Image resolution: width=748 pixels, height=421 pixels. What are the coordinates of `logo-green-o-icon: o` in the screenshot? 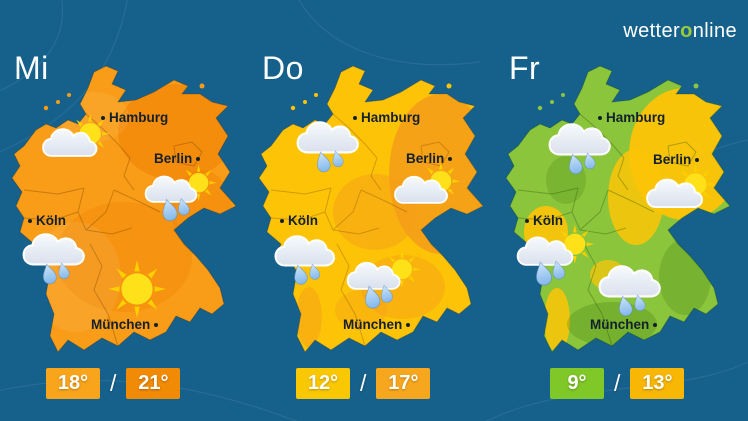 It's located at (686, 31).